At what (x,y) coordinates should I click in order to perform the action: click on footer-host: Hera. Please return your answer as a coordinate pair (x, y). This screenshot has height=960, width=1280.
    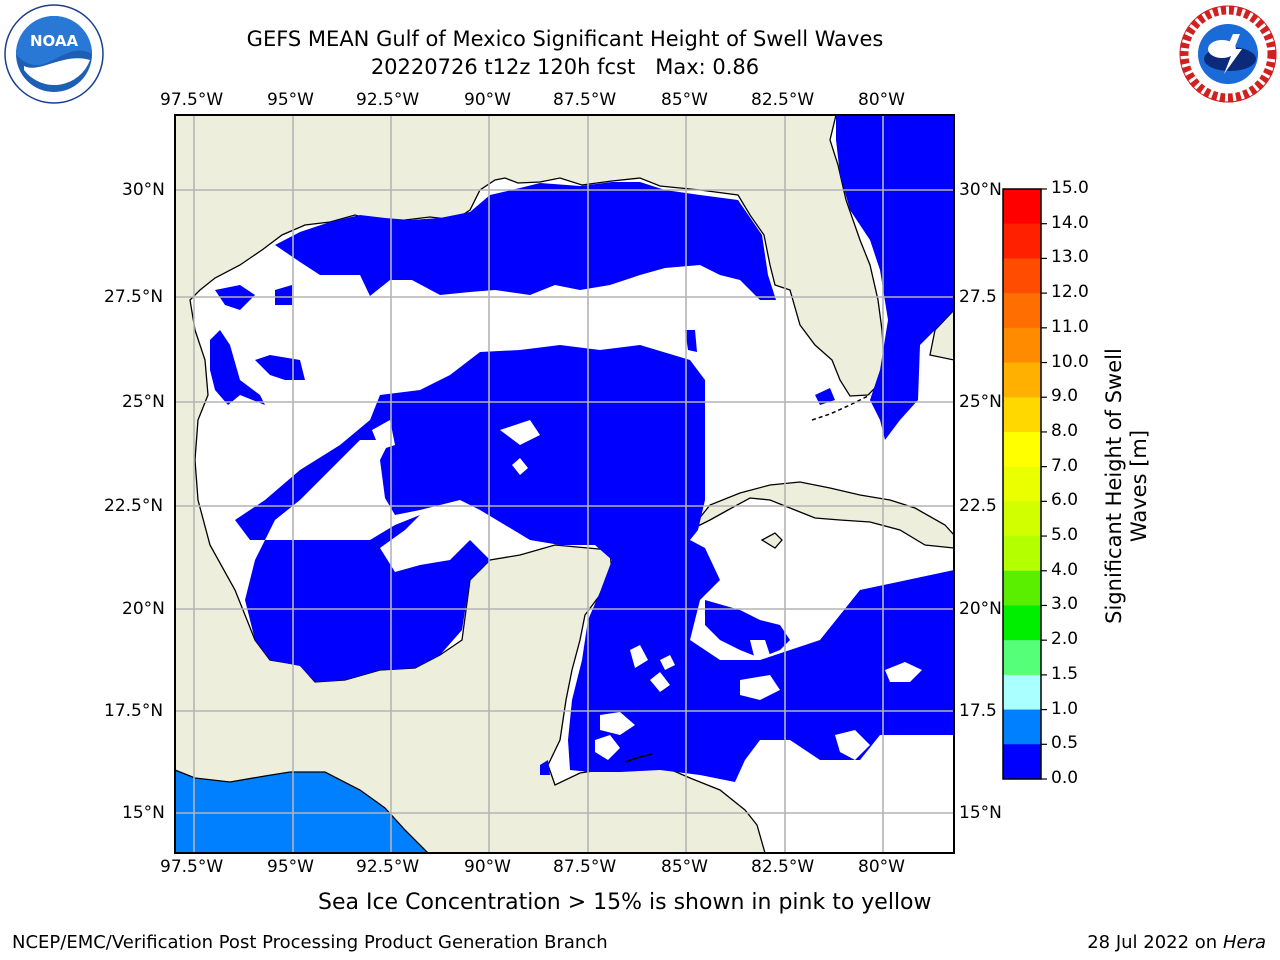
    Looking at the image, I should click on (1244, 942).